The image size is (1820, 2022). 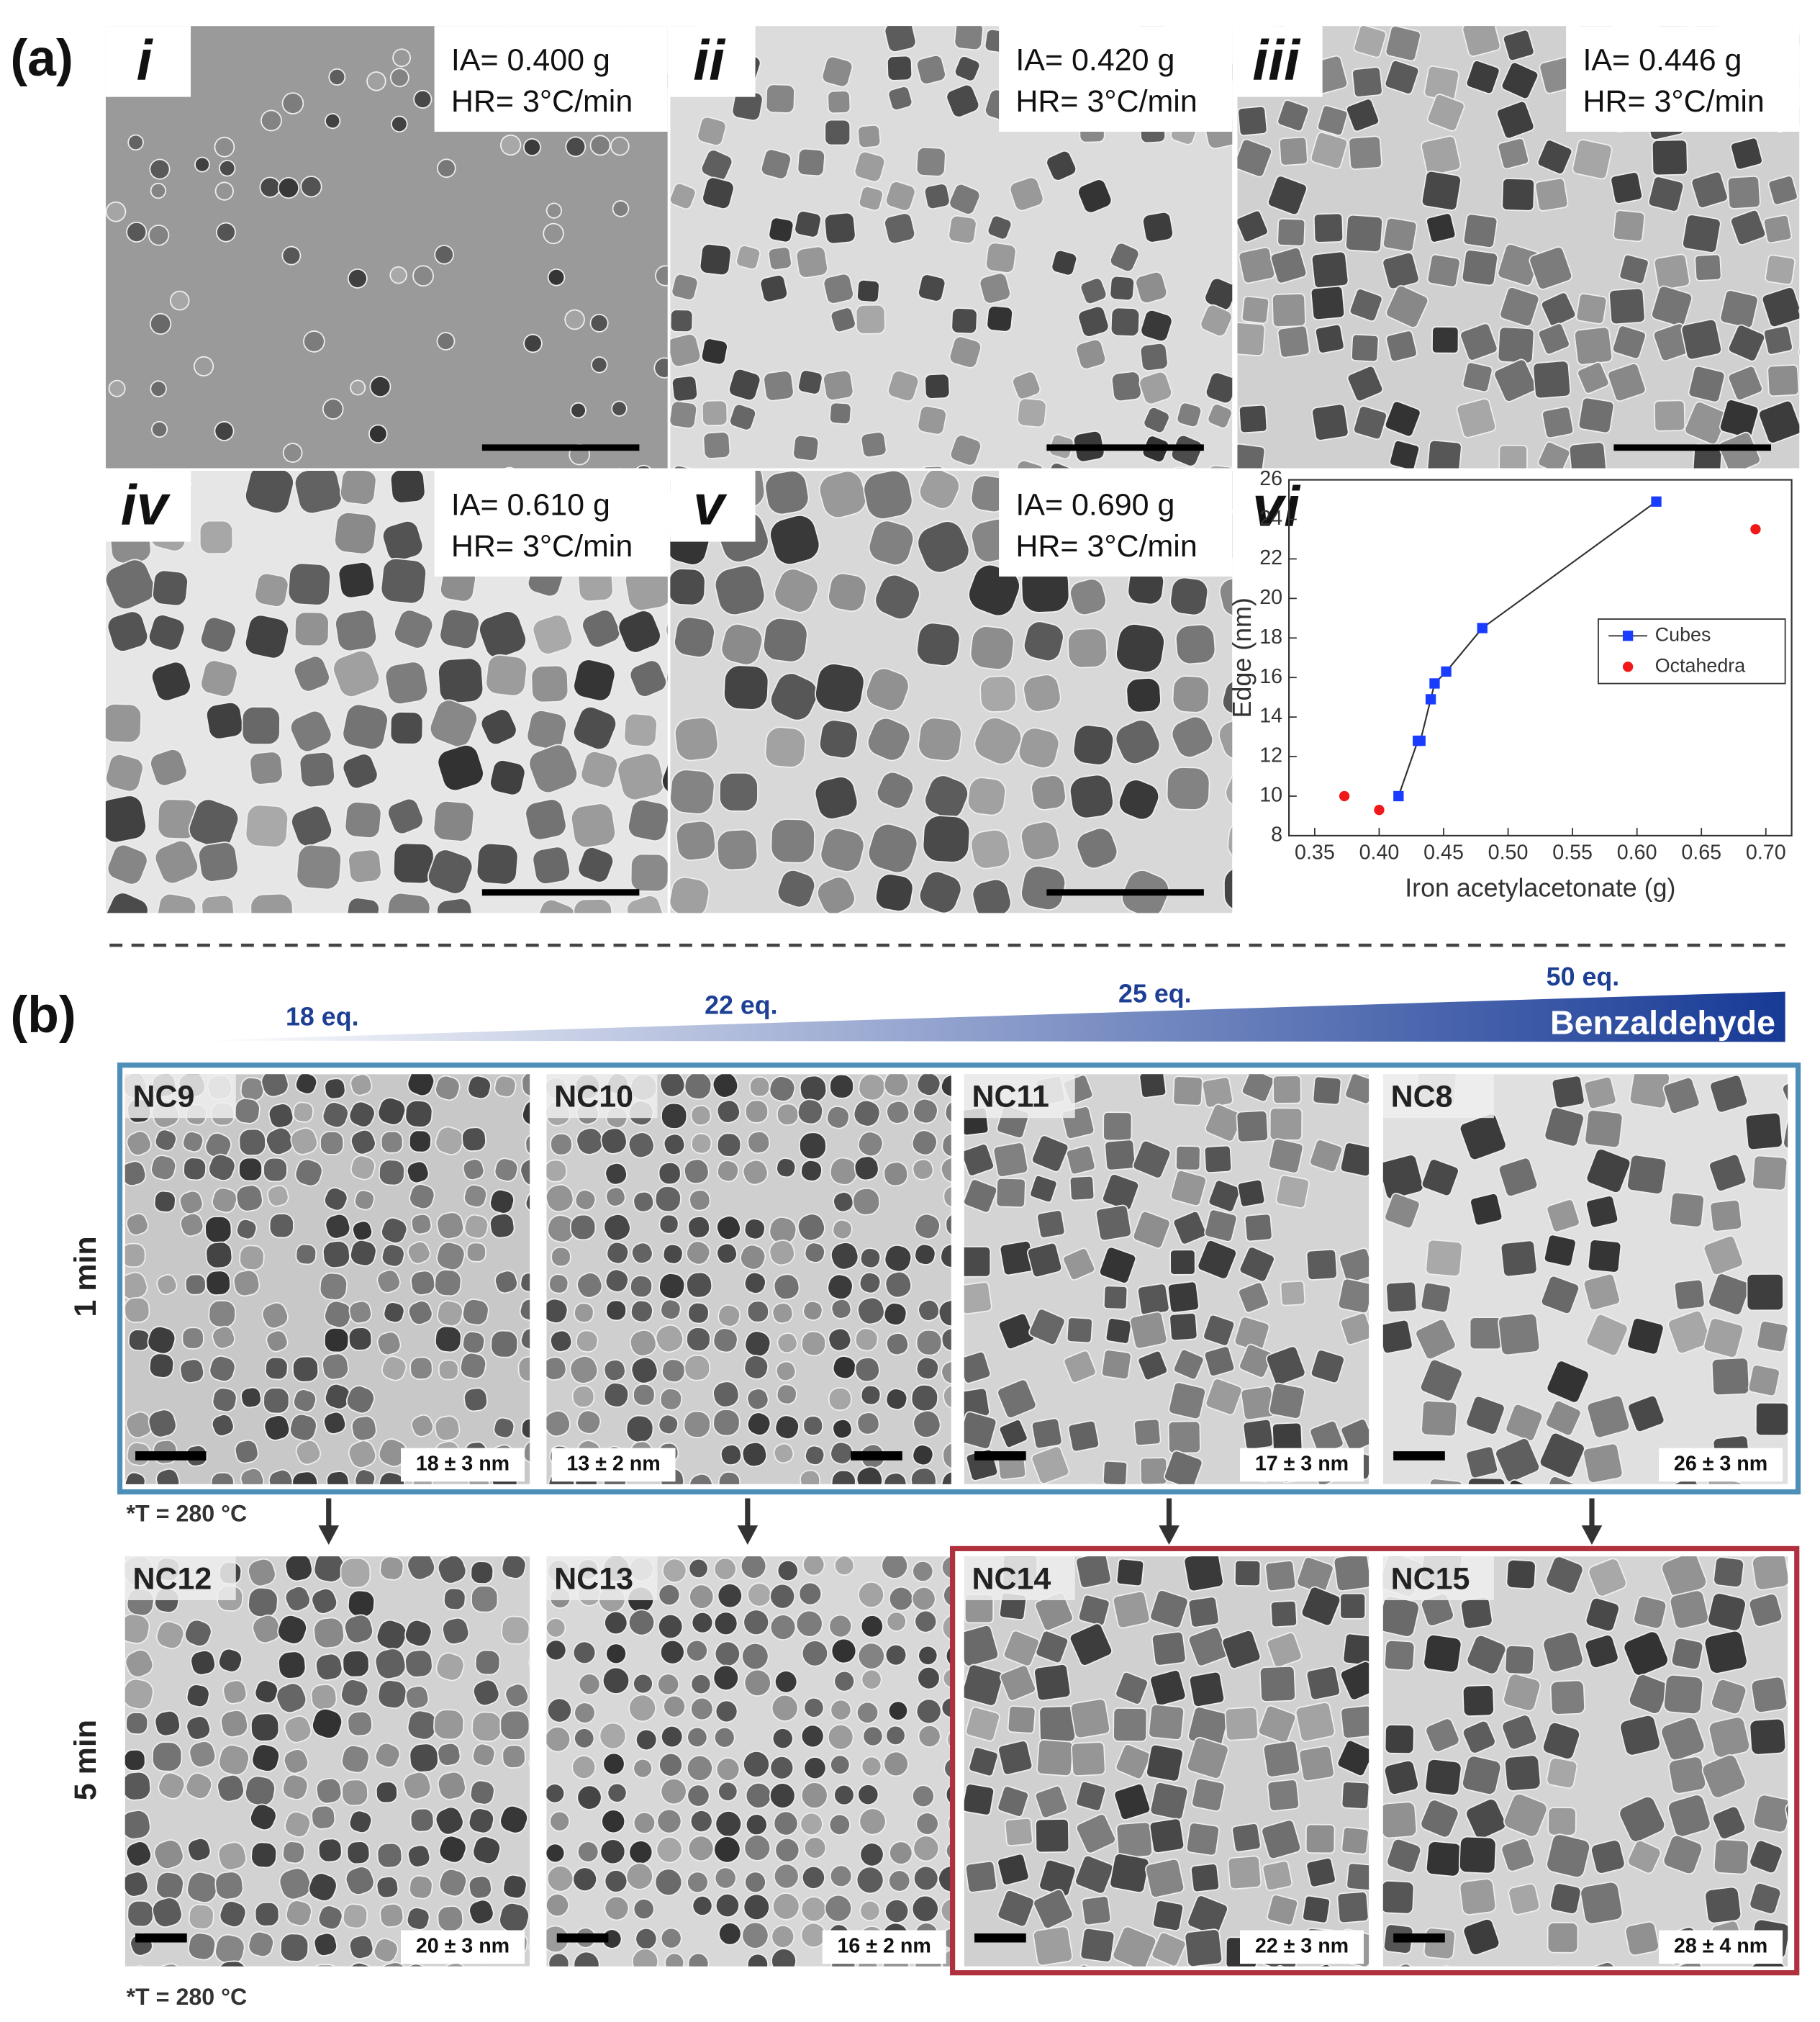 What do you see at coordinates (1700, 665) in the screenshot?
I see `legend-label: Octahedra` at bounding box center [1700, 665].